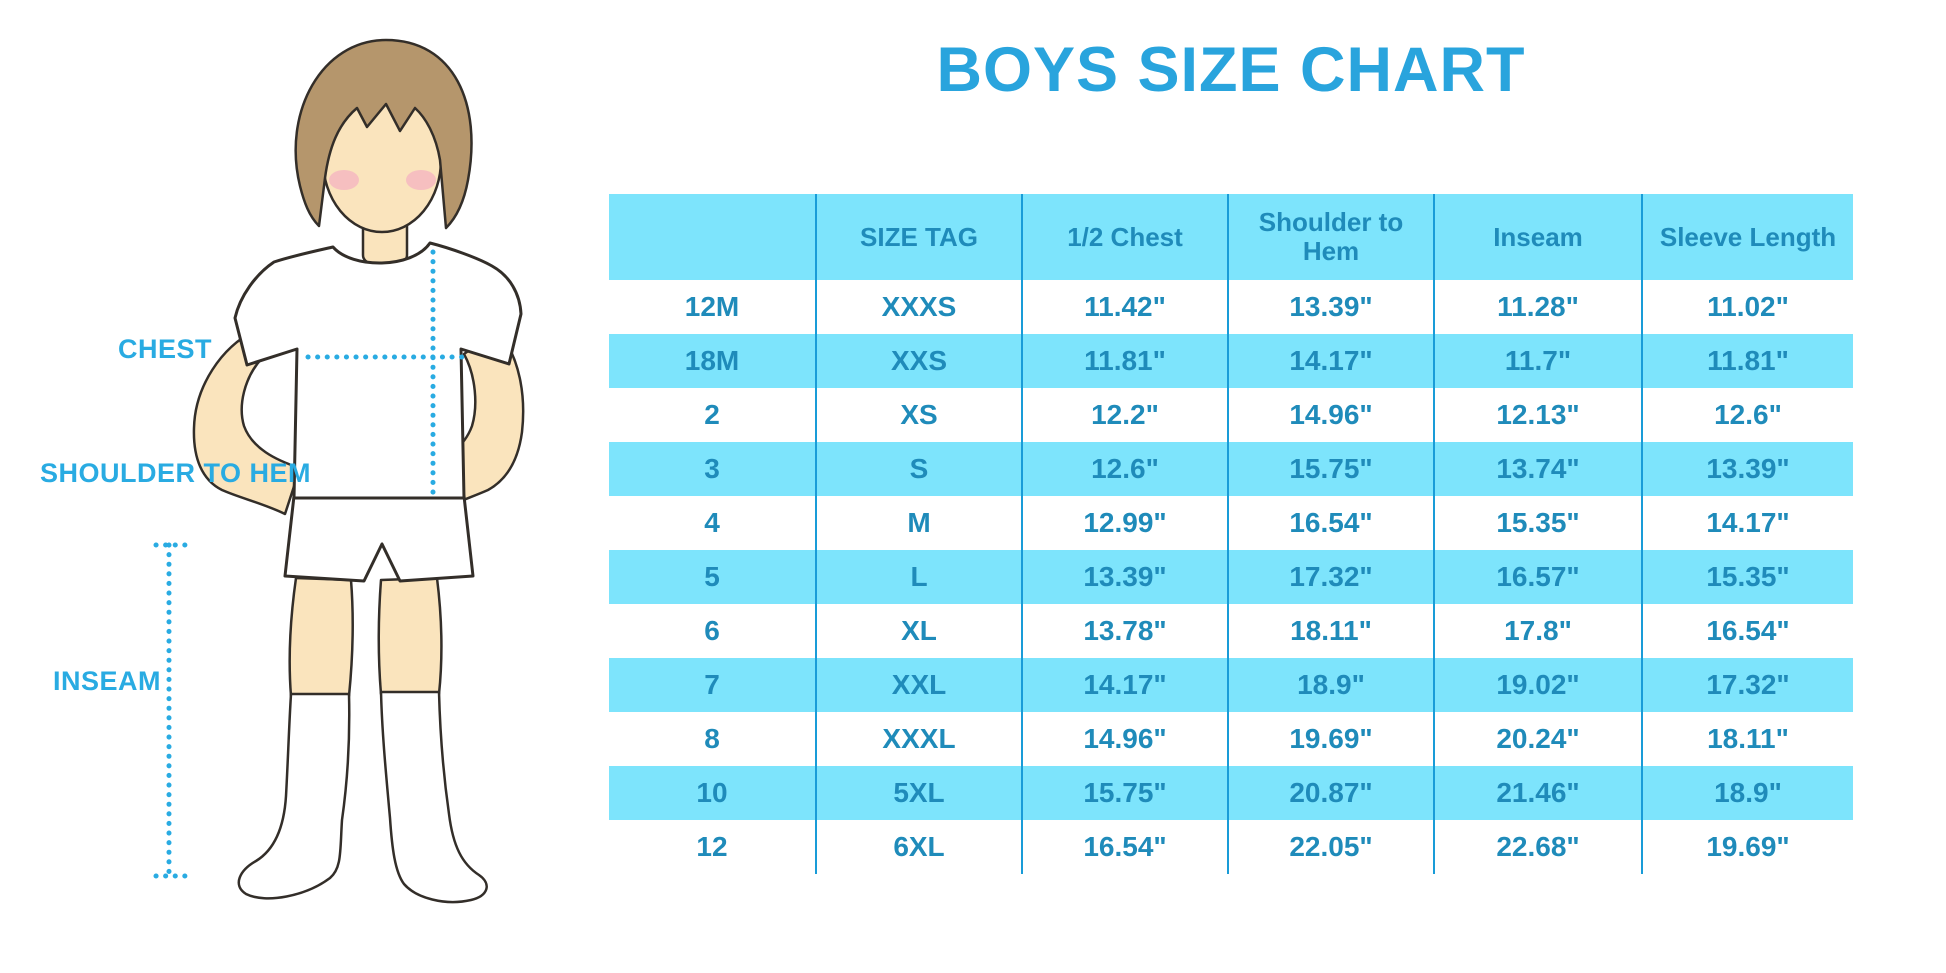 This screenshot has width=1946, height=973. I want to click on column-header: 1/2 Chest, so click(1124, 237).